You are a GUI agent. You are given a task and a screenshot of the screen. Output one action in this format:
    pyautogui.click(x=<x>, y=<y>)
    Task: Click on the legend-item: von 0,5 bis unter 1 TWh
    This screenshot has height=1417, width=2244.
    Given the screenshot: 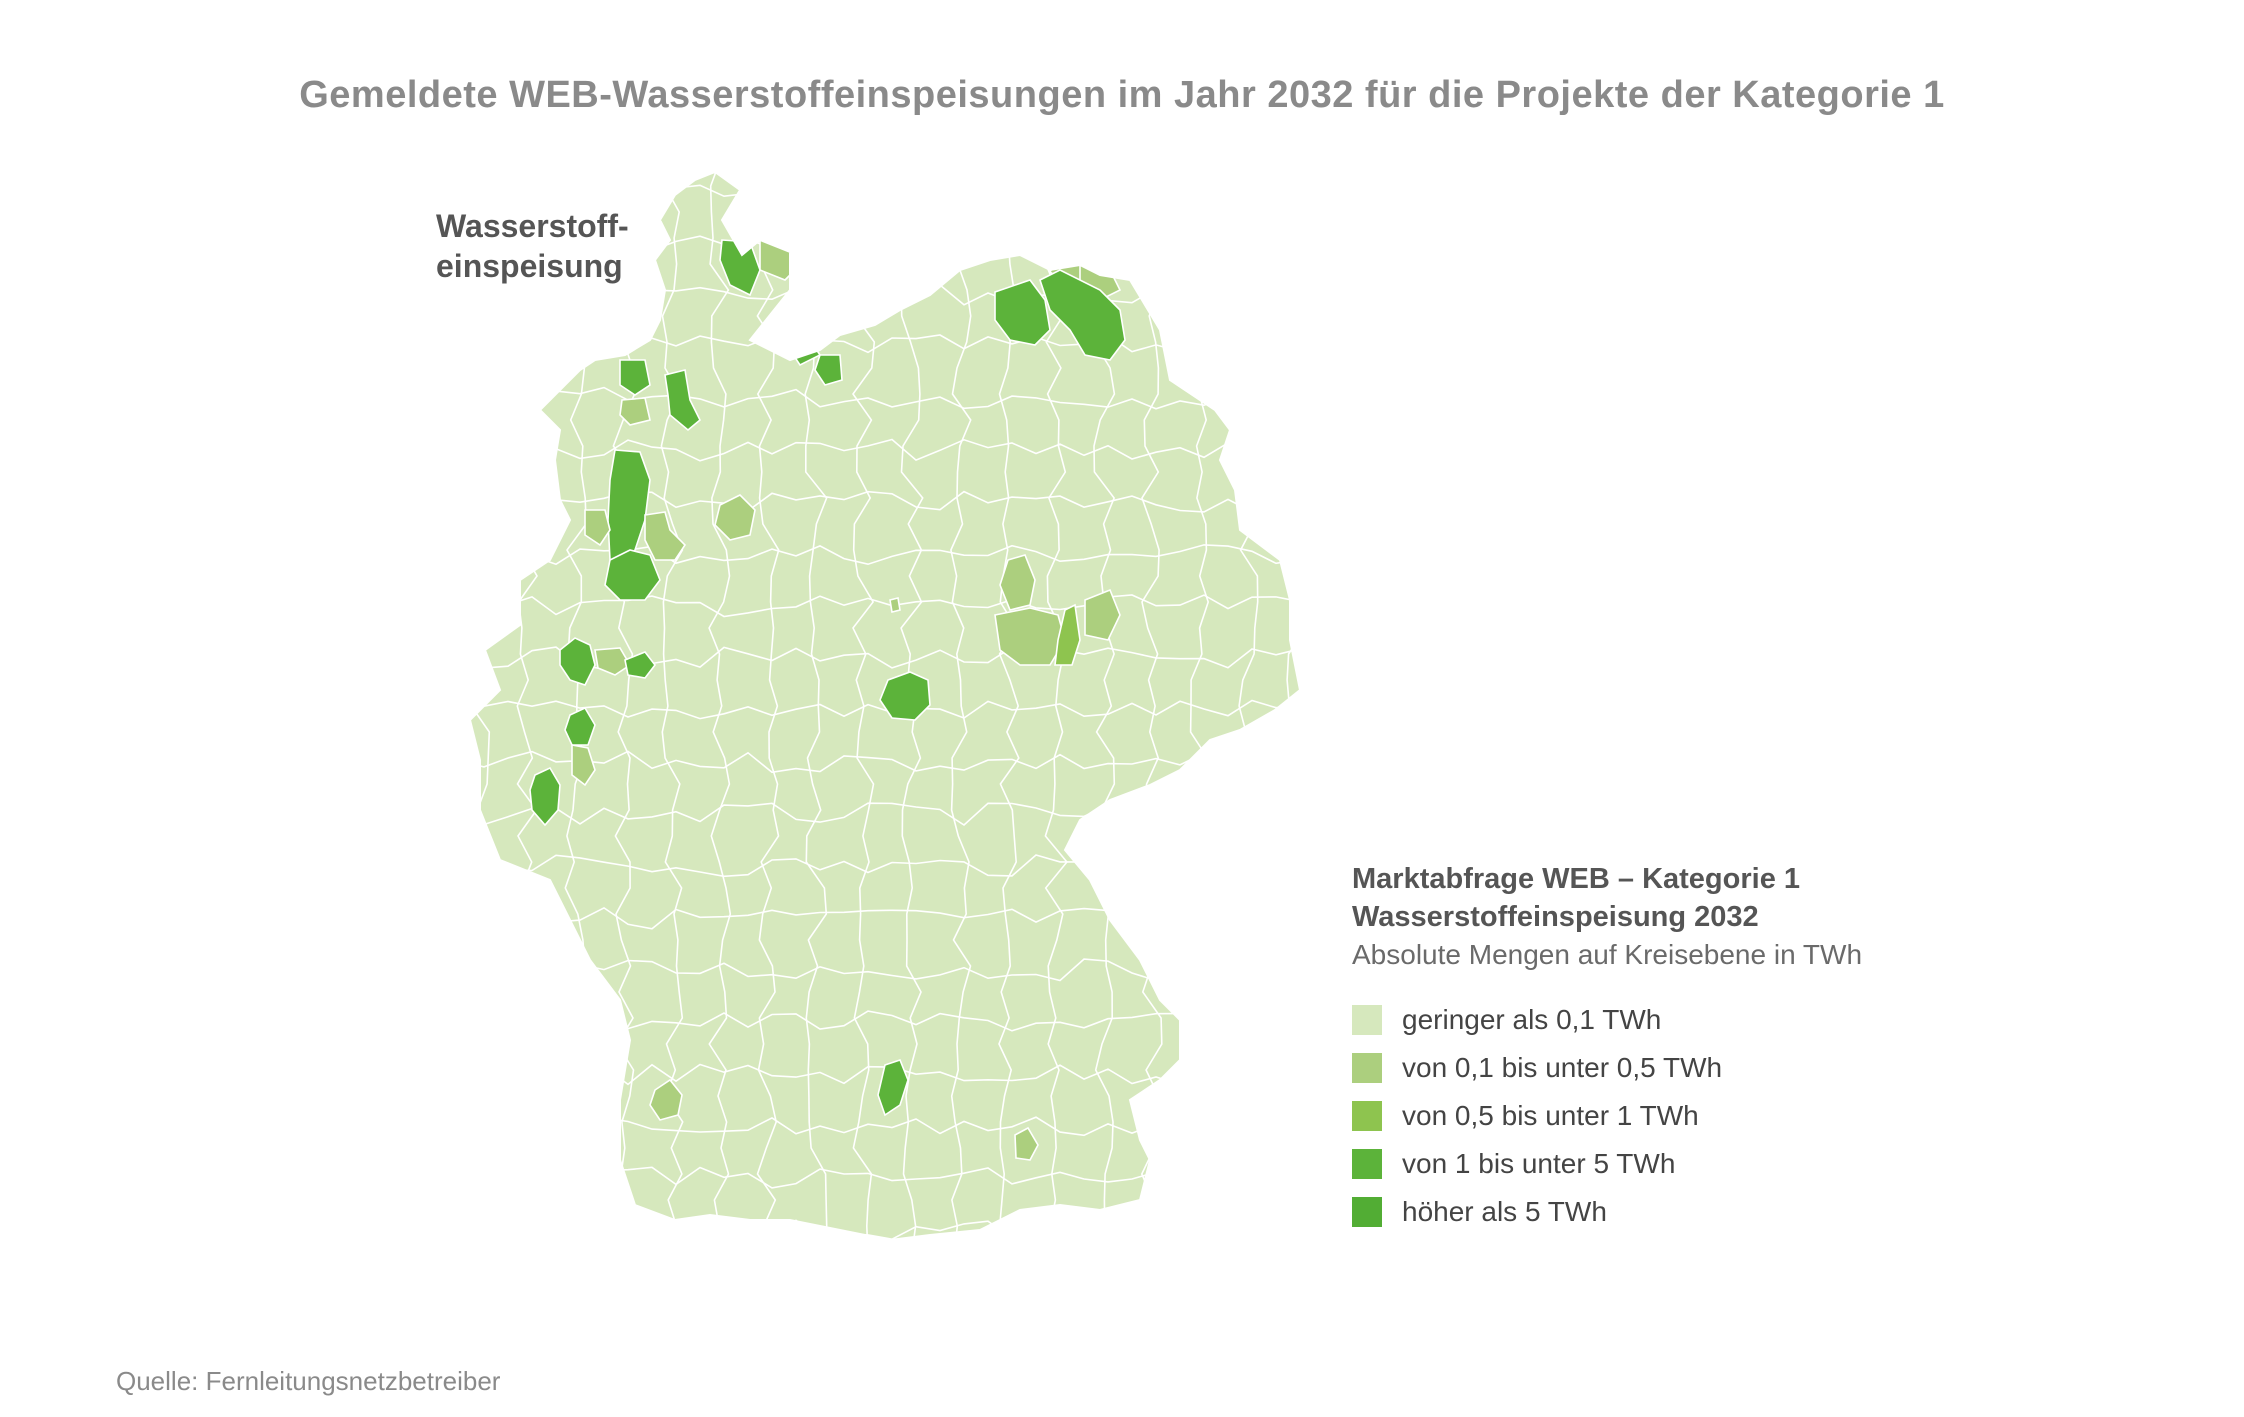 What is the action you would take?
    pyautogui.click(x=1752, y=1116)
    